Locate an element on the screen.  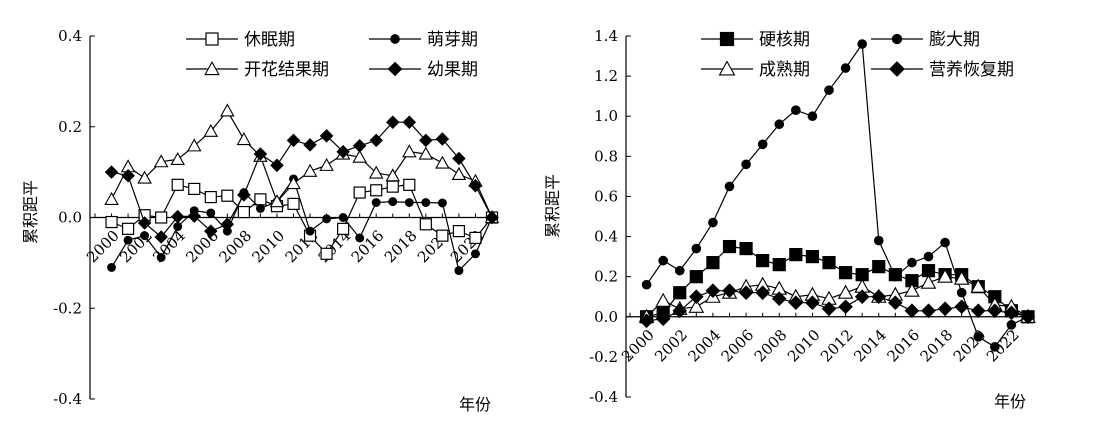
legend-label: 开花结果期 is located at coordinates (286, 70).